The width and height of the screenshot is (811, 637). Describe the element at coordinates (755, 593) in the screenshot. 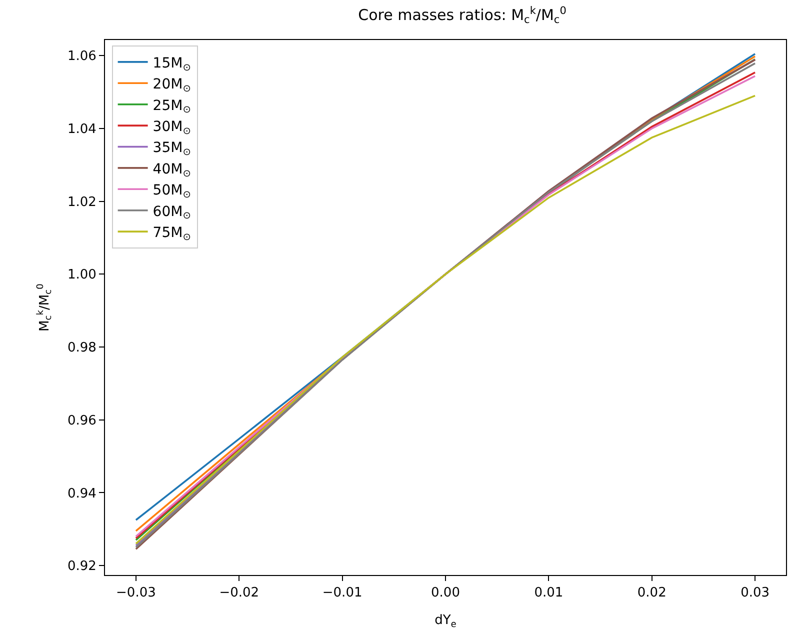

I see `x-tick-label: 0.03` at that location.